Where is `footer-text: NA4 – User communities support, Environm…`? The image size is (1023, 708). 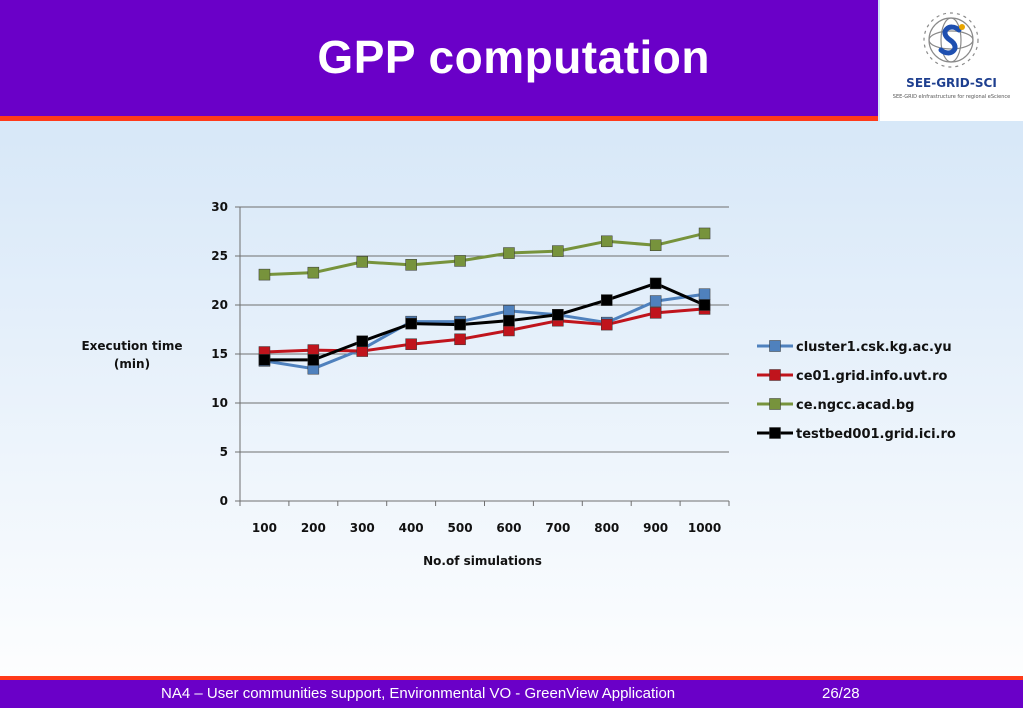 footer-text: NA4 – User communities support, Environm… is located at coordinates (418, 693).